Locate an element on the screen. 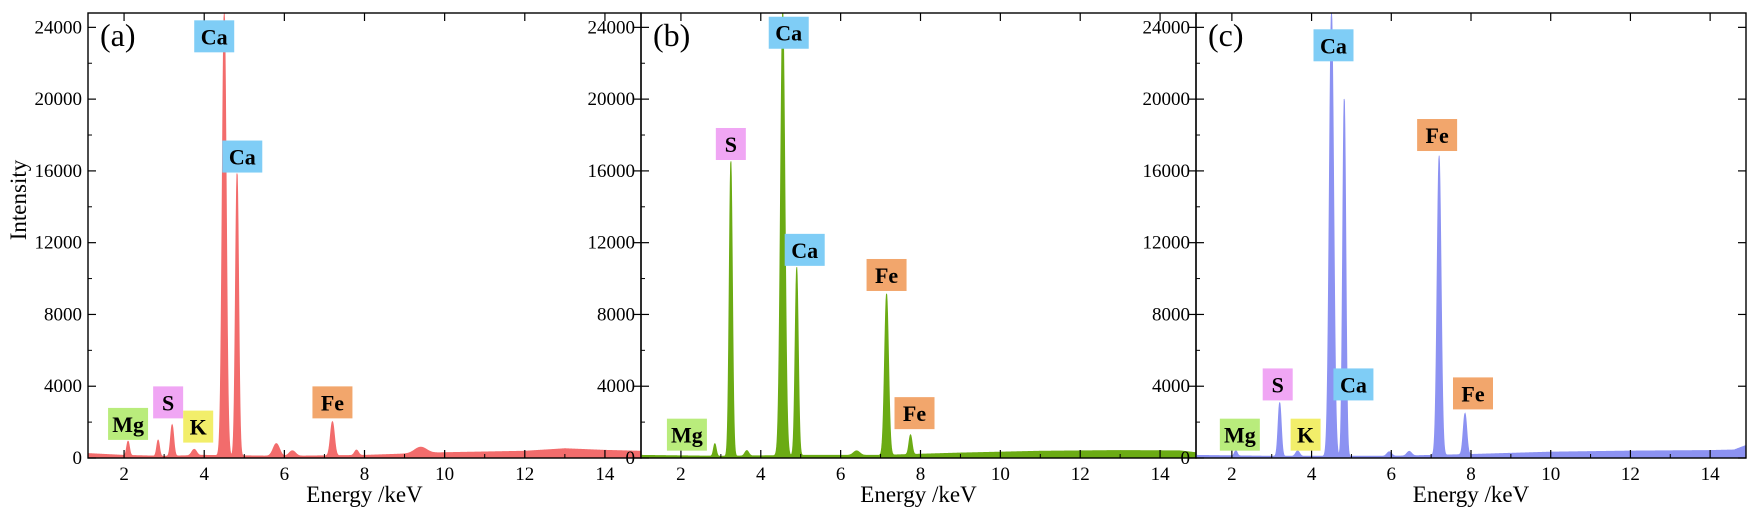  y-axis-title: Intensity is located at coordinates (18, 199).